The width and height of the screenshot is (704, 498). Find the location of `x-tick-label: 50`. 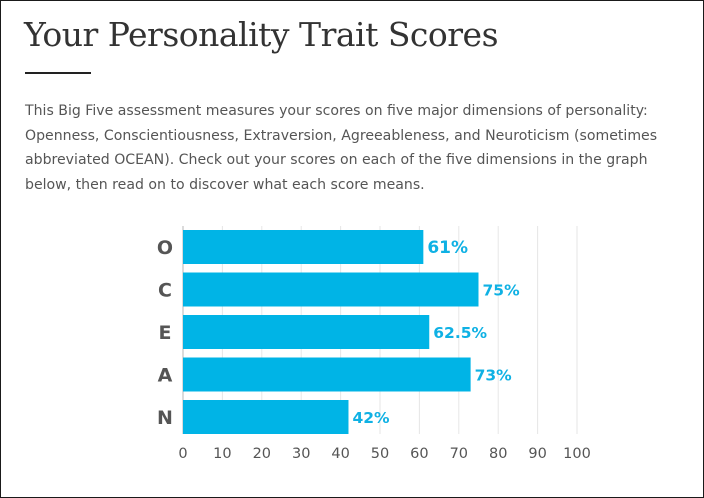

x-tick-label: 50 is located at coordinates (380, 454).